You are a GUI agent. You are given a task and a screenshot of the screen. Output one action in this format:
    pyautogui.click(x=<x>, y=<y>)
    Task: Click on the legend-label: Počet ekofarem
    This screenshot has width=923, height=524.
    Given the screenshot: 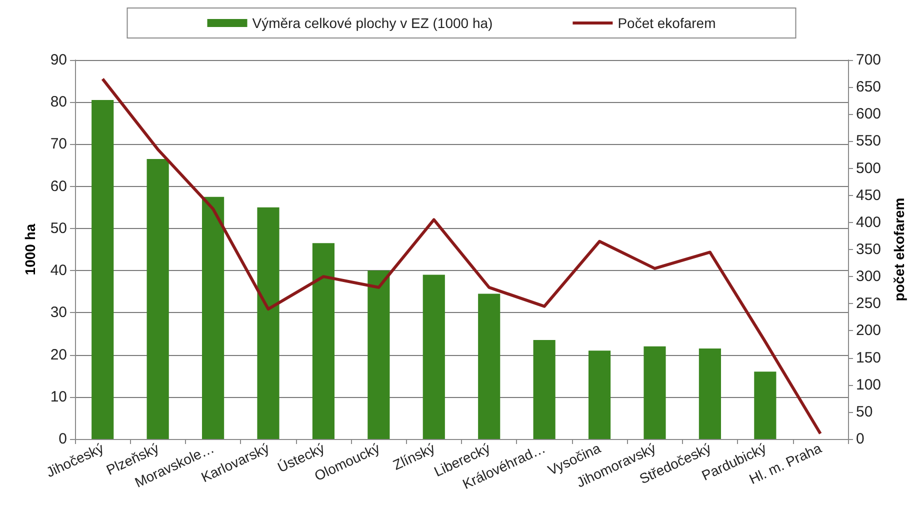 What is the action you would take?
    pyautogui.click(x=667, y=23)
    